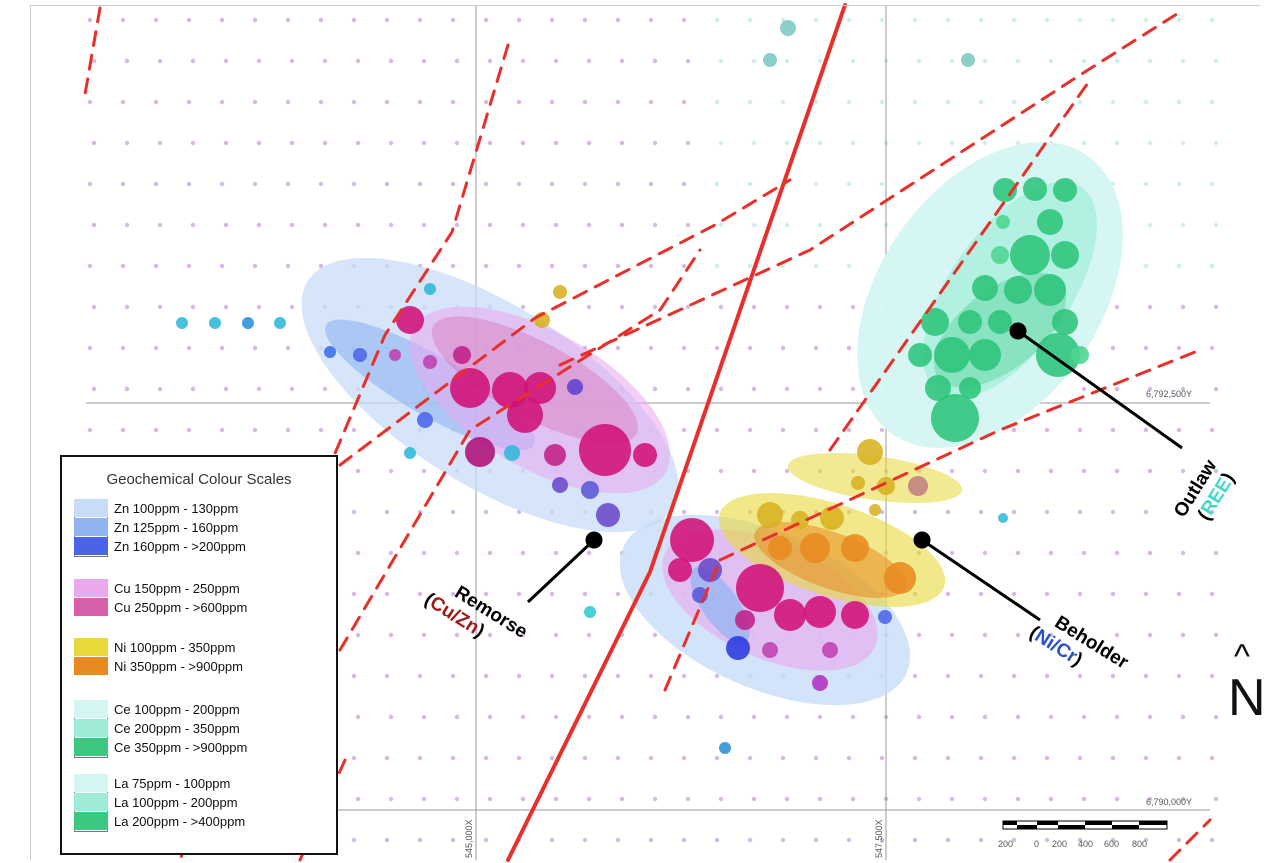 This screenshot has width=1264, height=863. What do you see at coordinates (156, 527) in the screenshot?
I see `legend-item-zn-2: Zn 125ppm - 160ppm` at bounding box center [156, 527].